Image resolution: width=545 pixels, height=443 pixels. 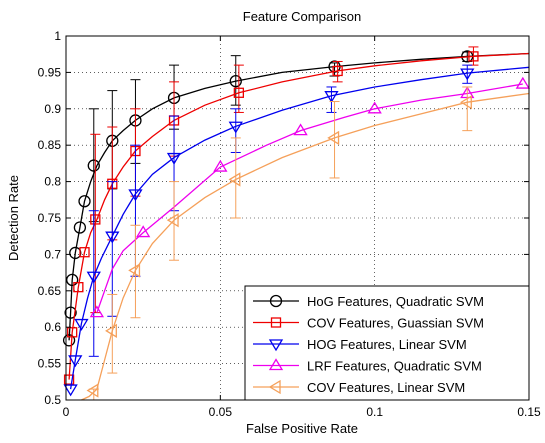 I want to click on x-tick-label: 0.05, so click(x=221, y=412).